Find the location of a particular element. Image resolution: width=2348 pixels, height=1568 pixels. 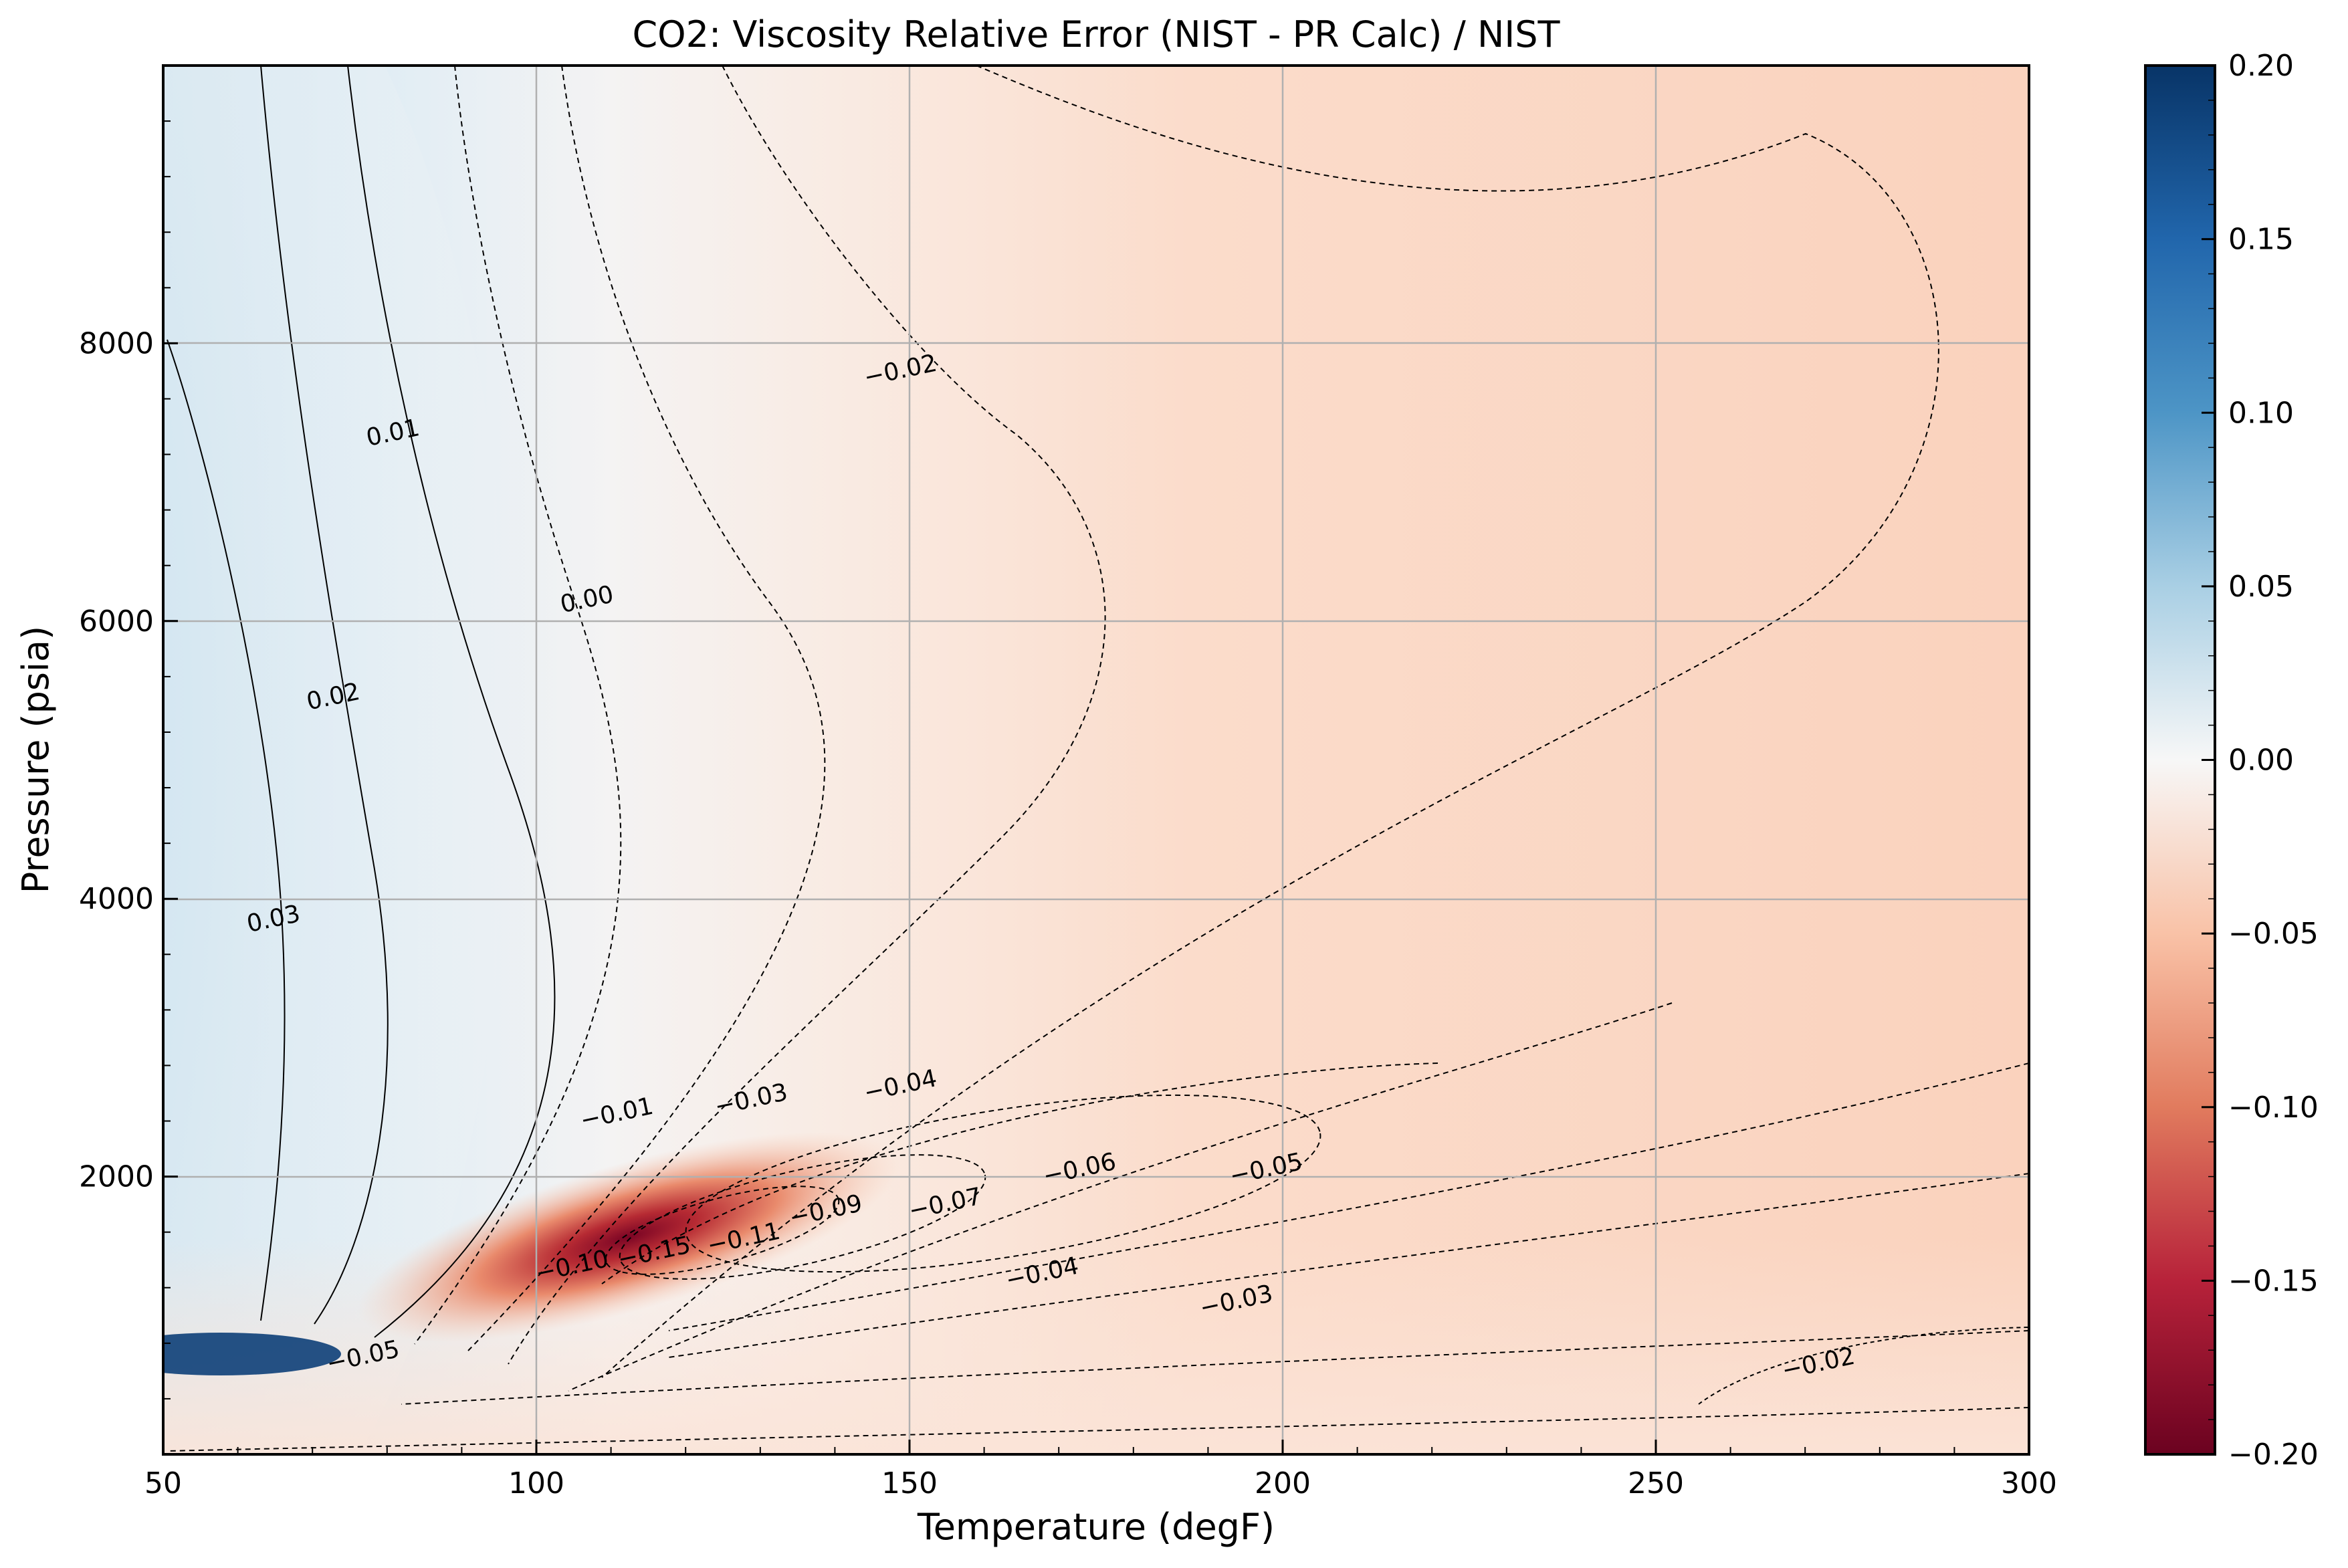

colorbar-tick-label: 0.15 is located at coordinates (2261, 240).